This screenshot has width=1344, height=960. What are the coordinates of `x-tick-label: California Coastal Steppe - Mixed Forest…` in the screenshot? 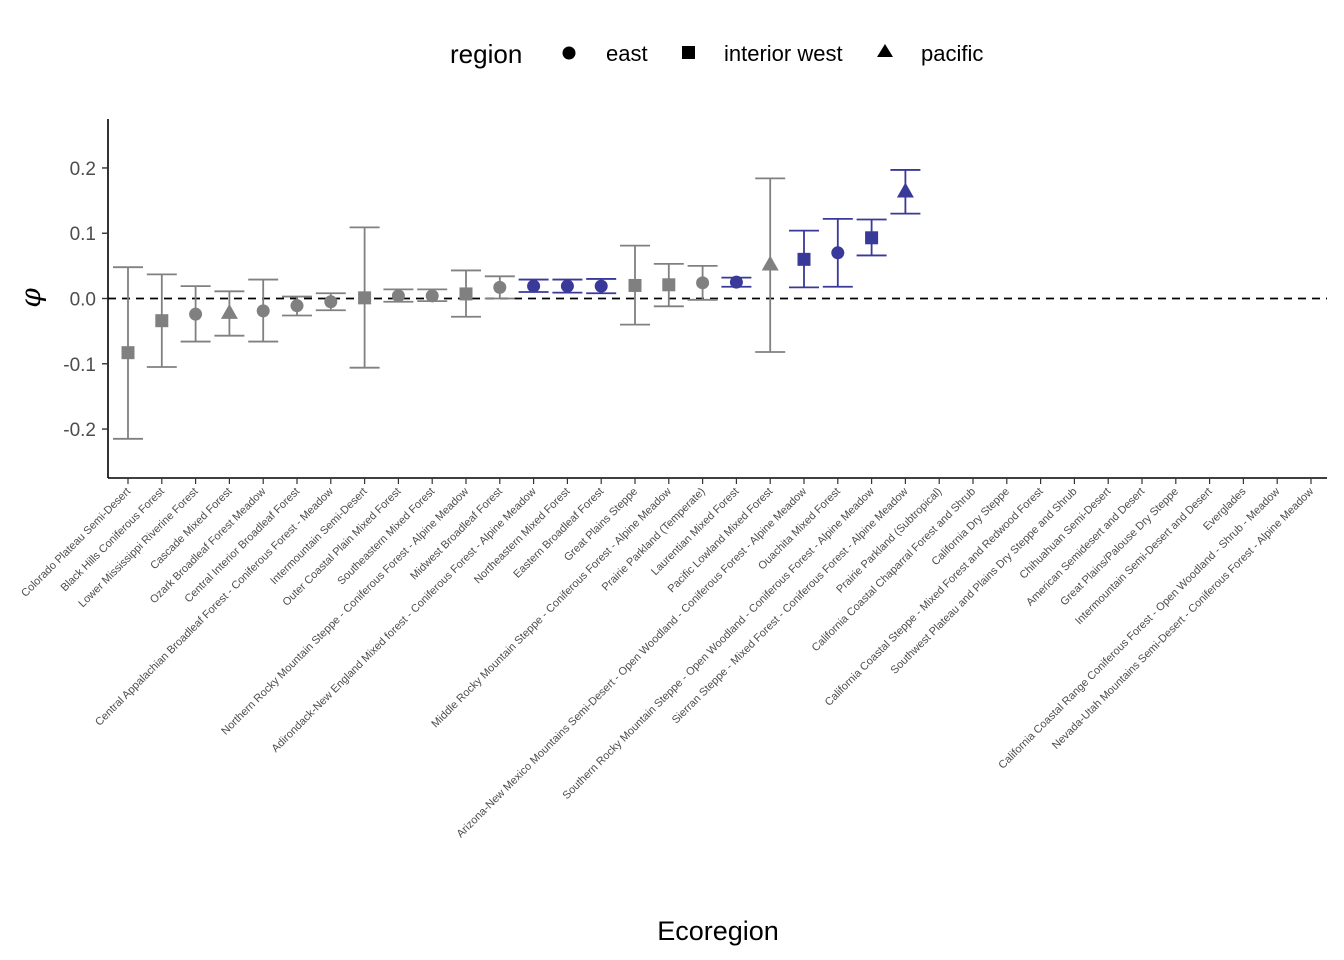 It's located at (934, 597).